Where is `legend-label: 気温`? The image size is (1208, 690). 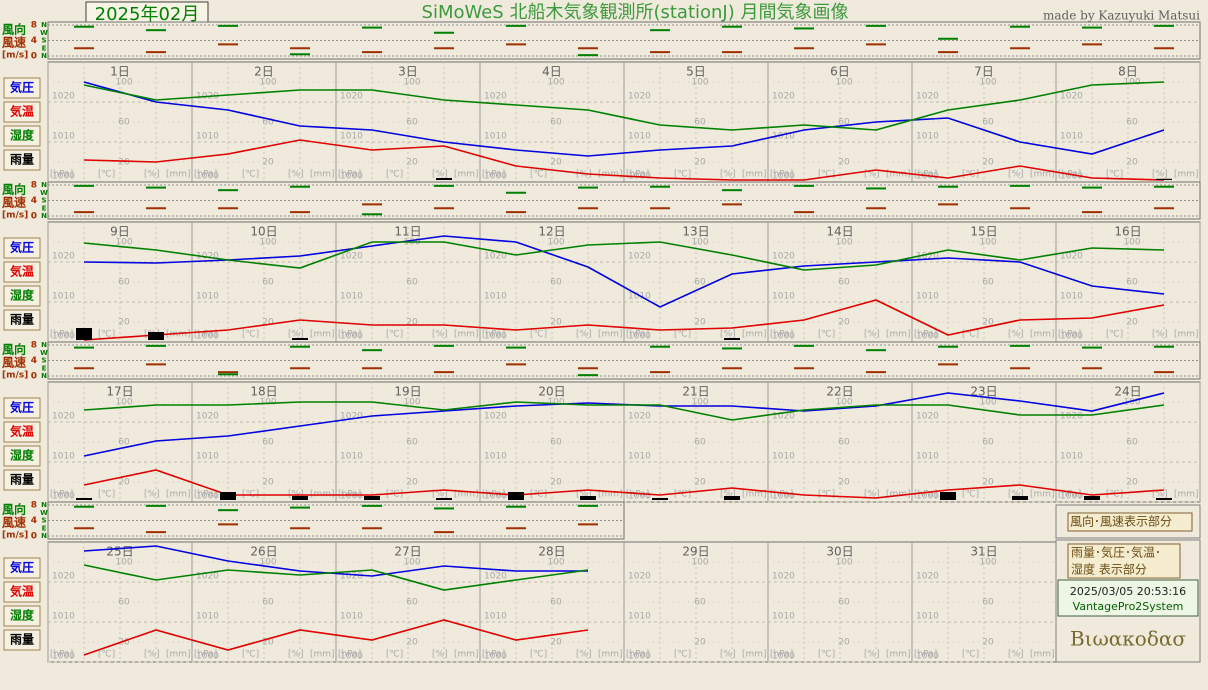
legend-label: 気温 is located at coordinates (22, 271).